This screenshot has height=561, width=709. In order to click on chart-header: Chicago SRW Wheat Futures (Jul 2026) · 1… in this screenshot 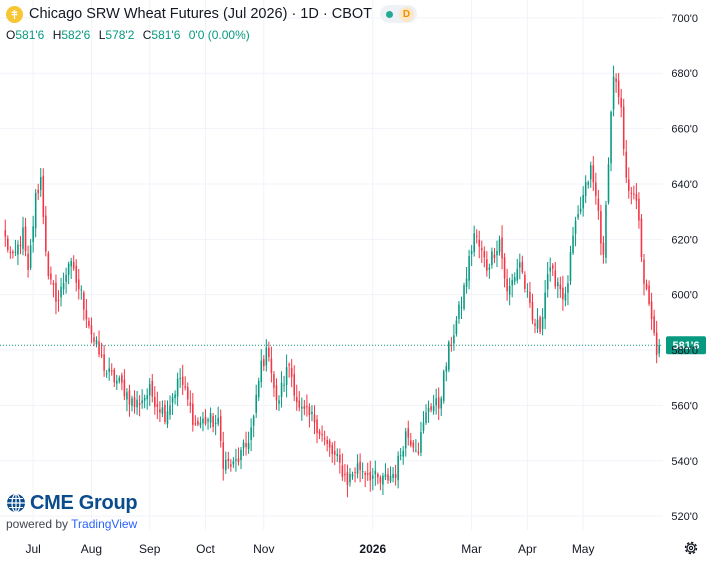, I will do `click(212, 14)`.